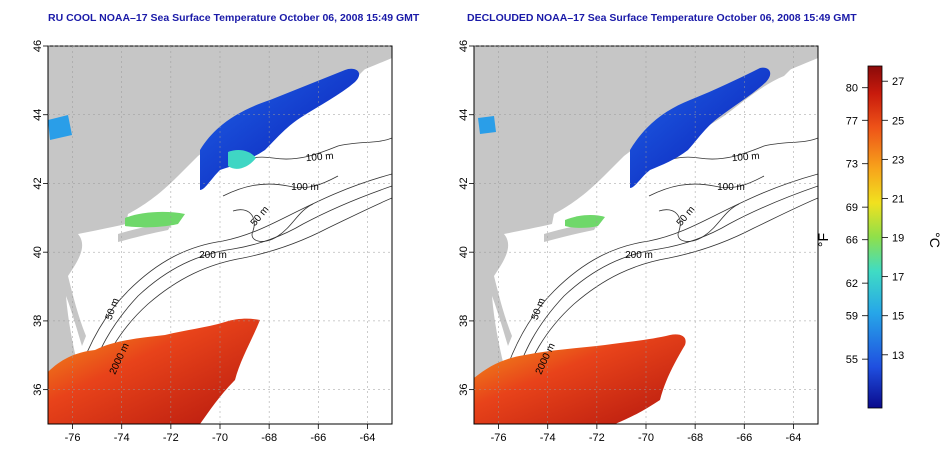 Image resolution: width=950 pixels, height=475 pixels. I want to click on colorbar-ticks: 80 77 73 69 66 62 59 55 27 25 23 21 19 17 15 13, so click(875, 221).